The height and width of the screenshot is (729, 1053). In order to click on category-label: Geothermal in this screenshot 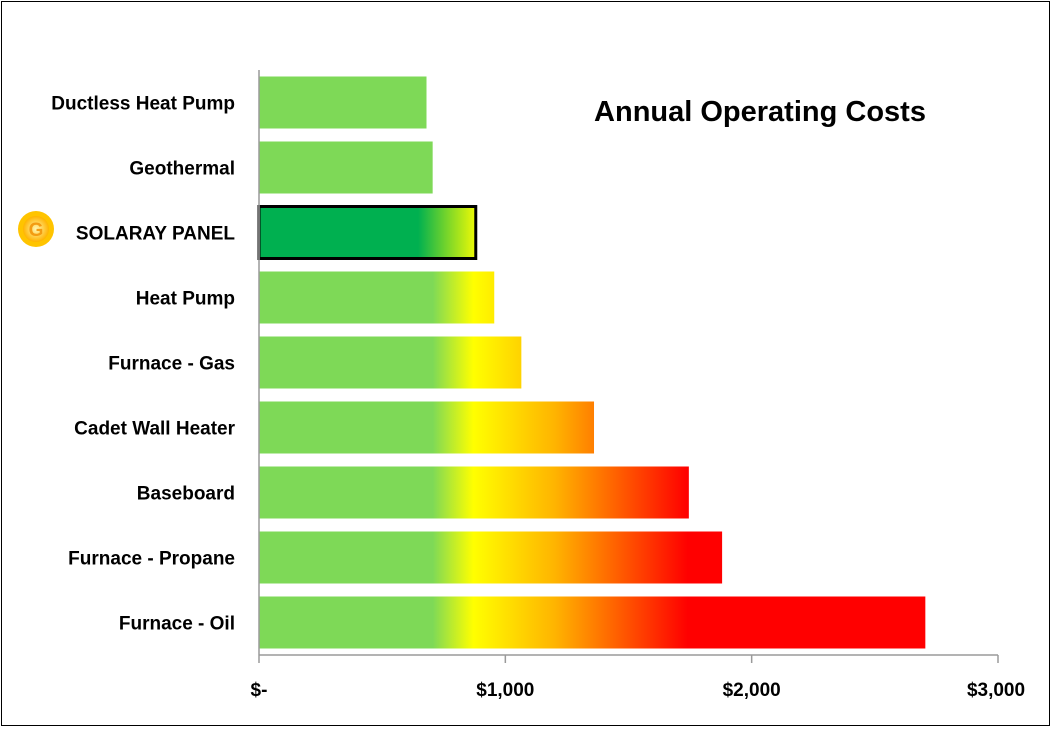, I will do `click(182, 169)`.